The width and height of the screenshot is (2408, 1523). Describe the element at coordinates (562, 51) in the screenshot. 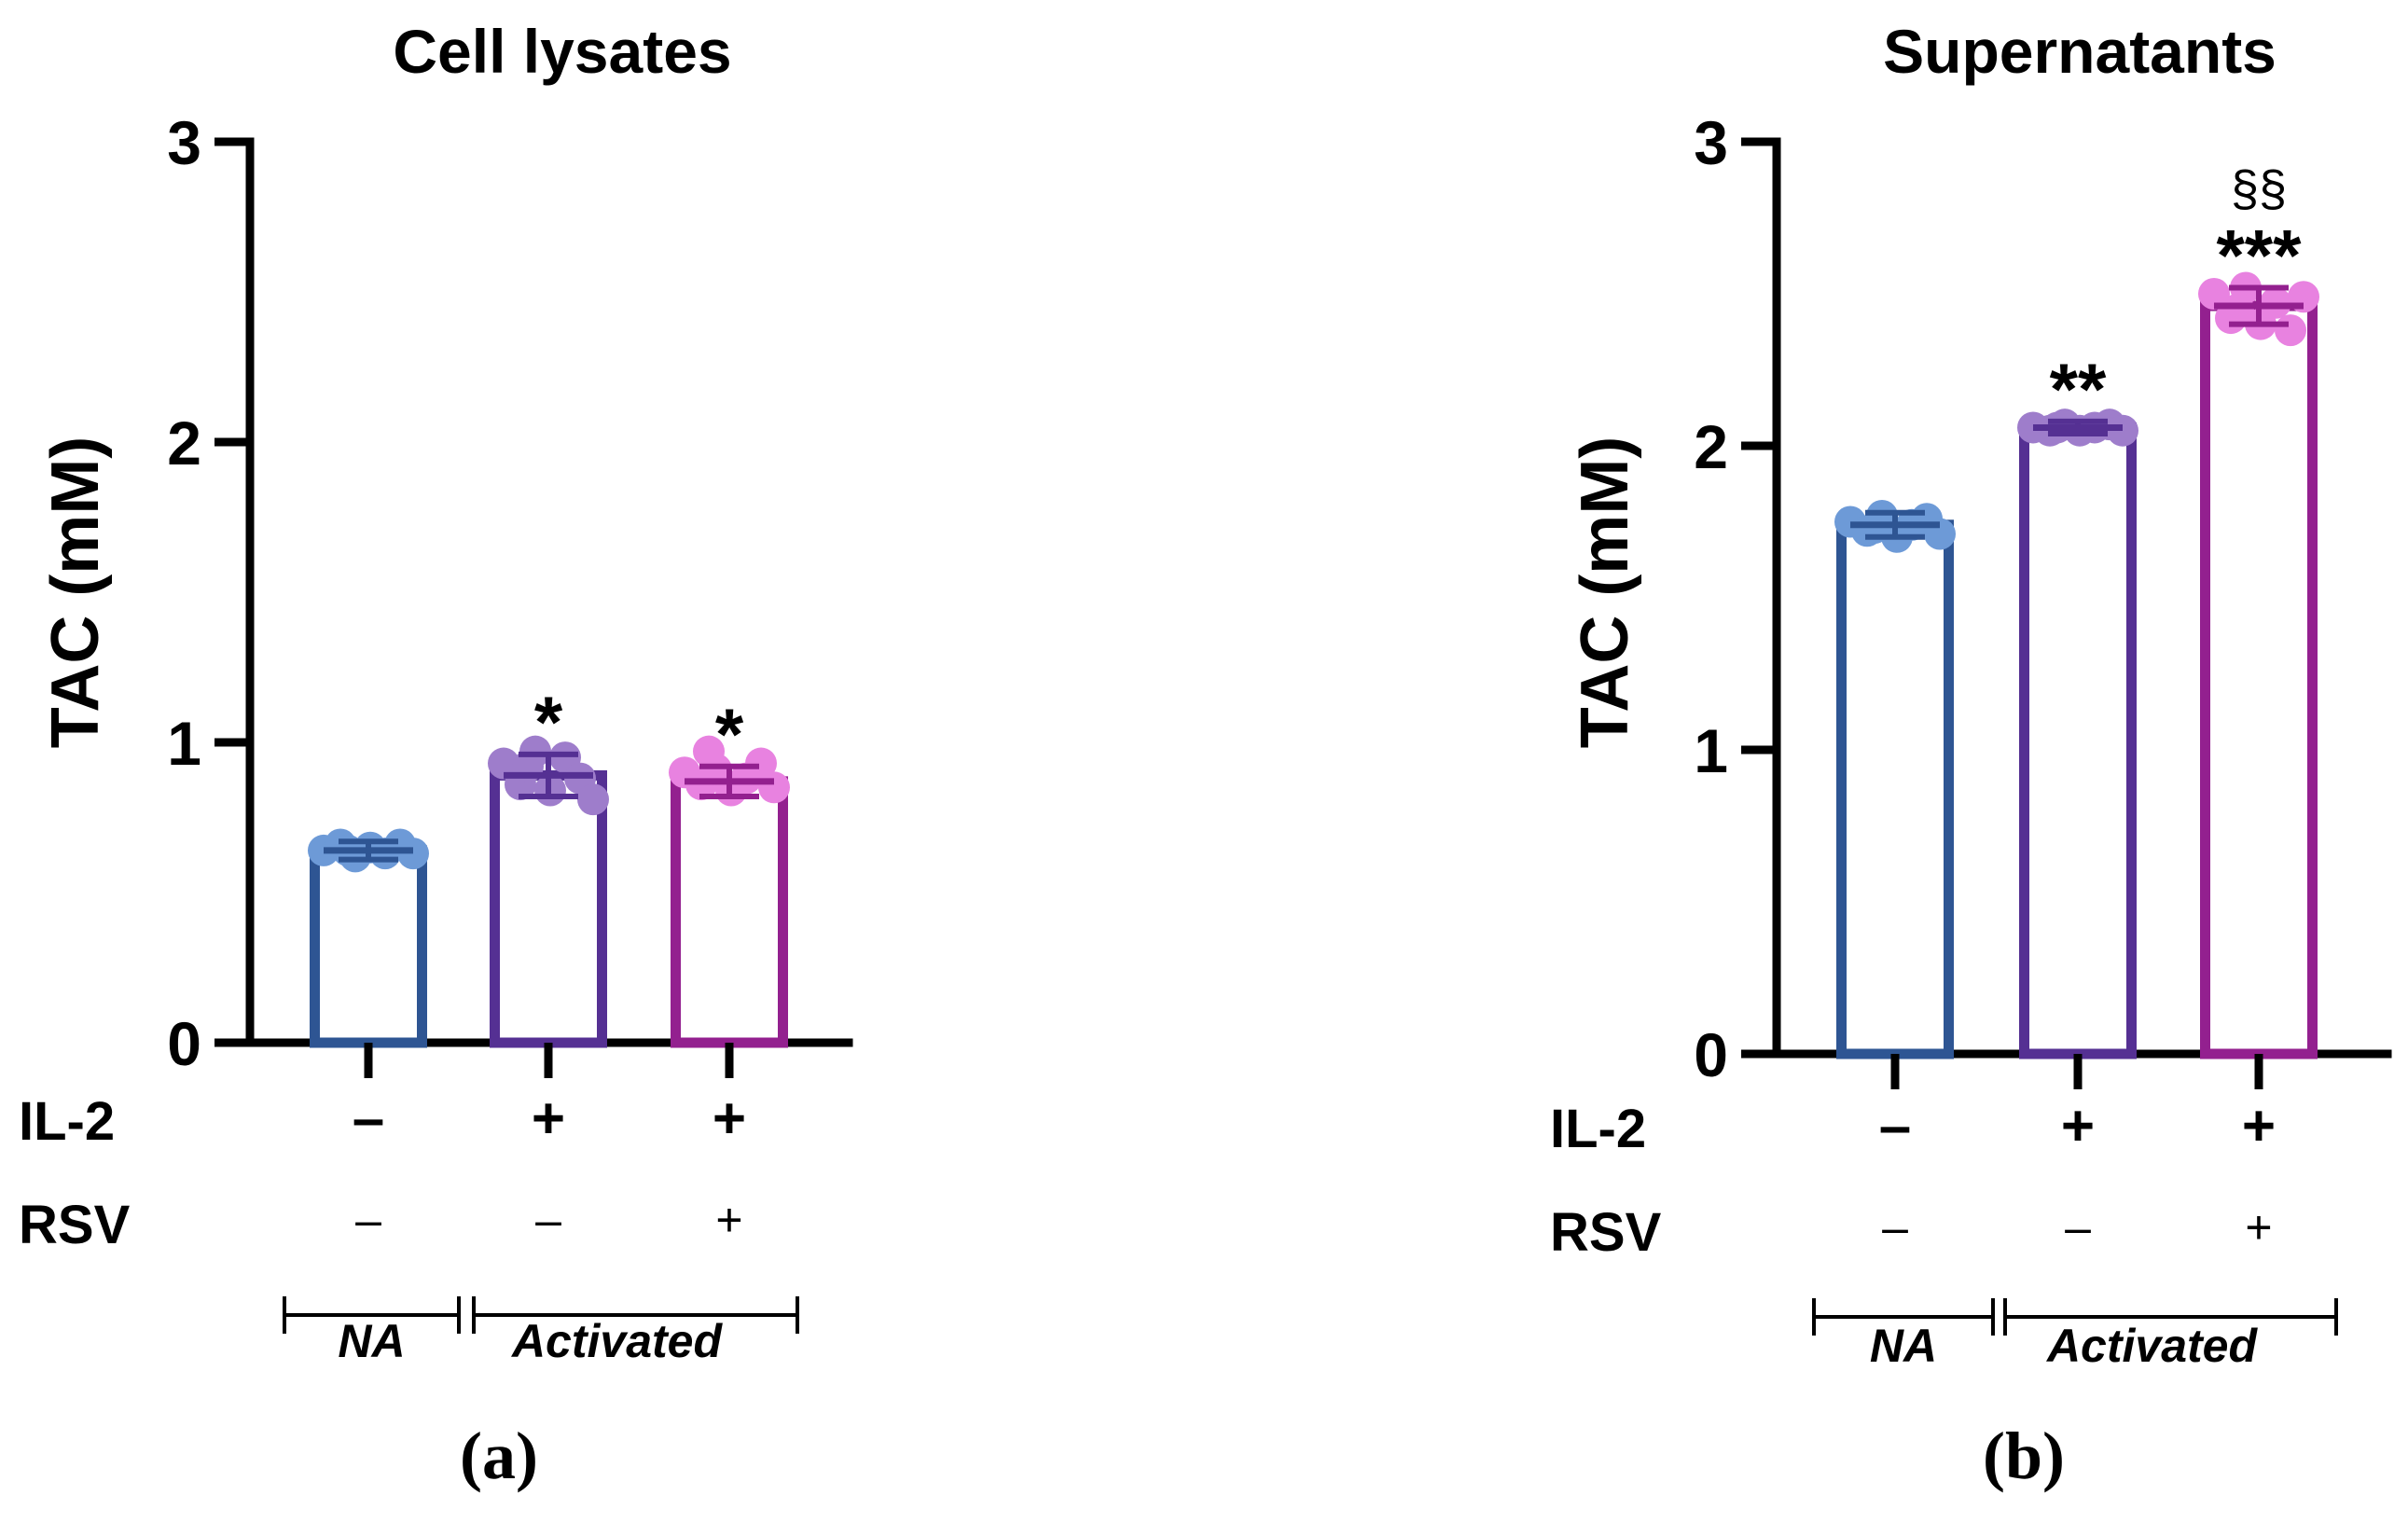

I see `chart-title: Cell lysates` at that location.